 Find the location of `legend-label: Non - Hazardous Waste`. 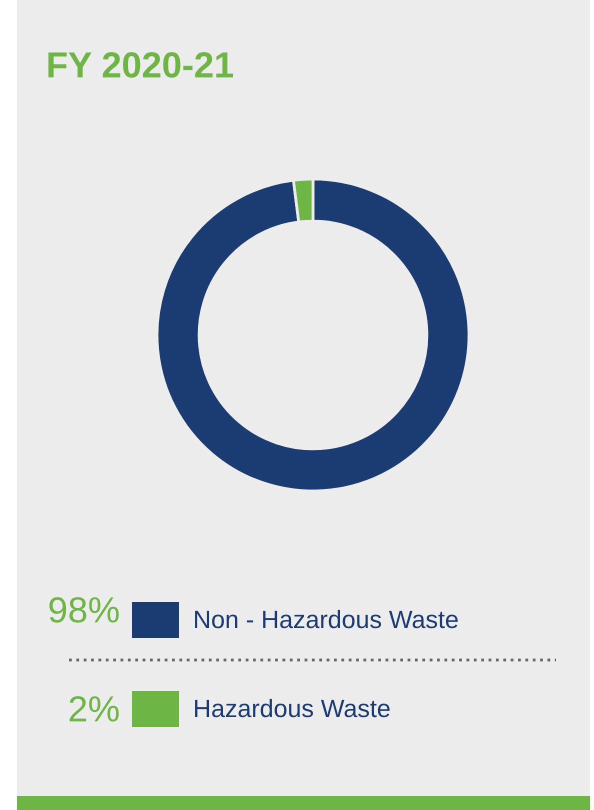

legend-label: Non - Hazardous Waste is located at coordinates (326, 619).